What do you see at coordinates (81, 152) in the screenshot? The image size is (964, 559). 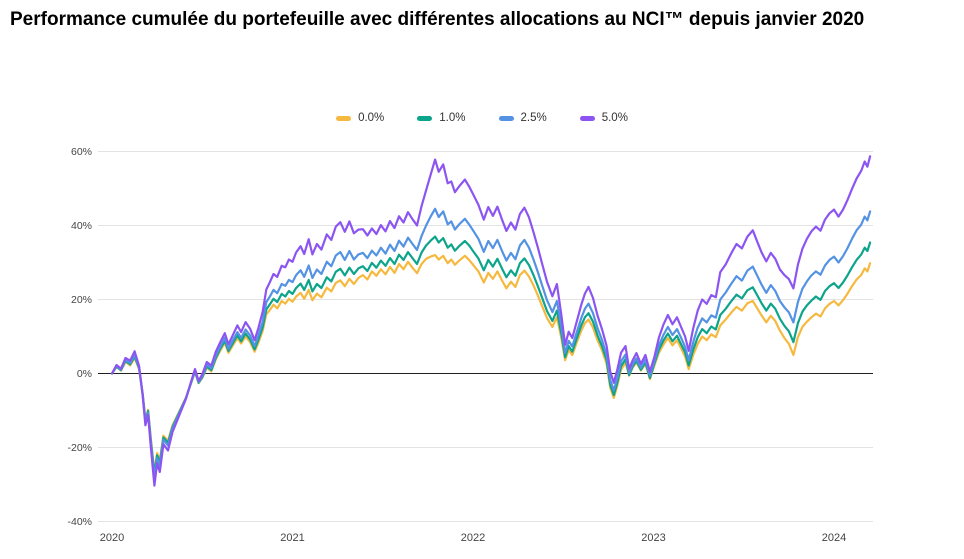 I see `y-tick-label: 60%` at bounding box center [81, 152].